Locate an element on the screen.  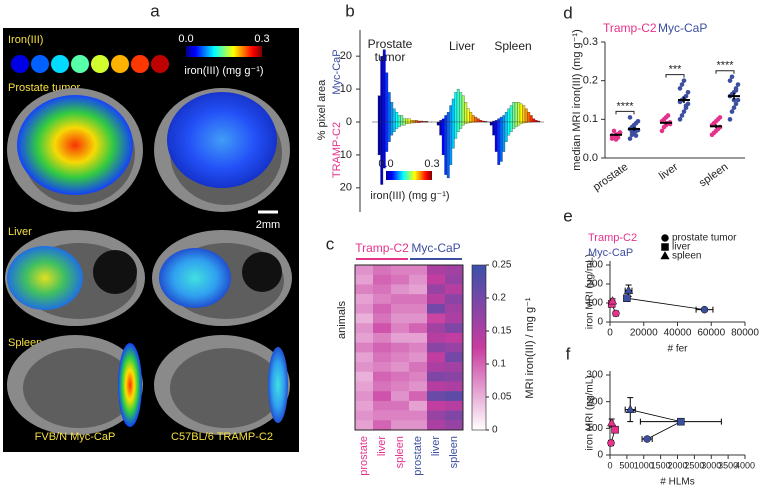
y-tick-label: 0.2 is located at coordinates (590, 81).